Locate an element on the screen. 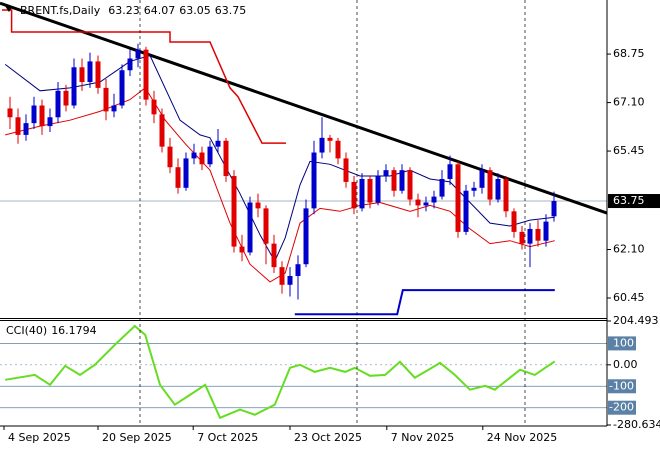  current-price: 63.75 is located at coordinates (629, 200).